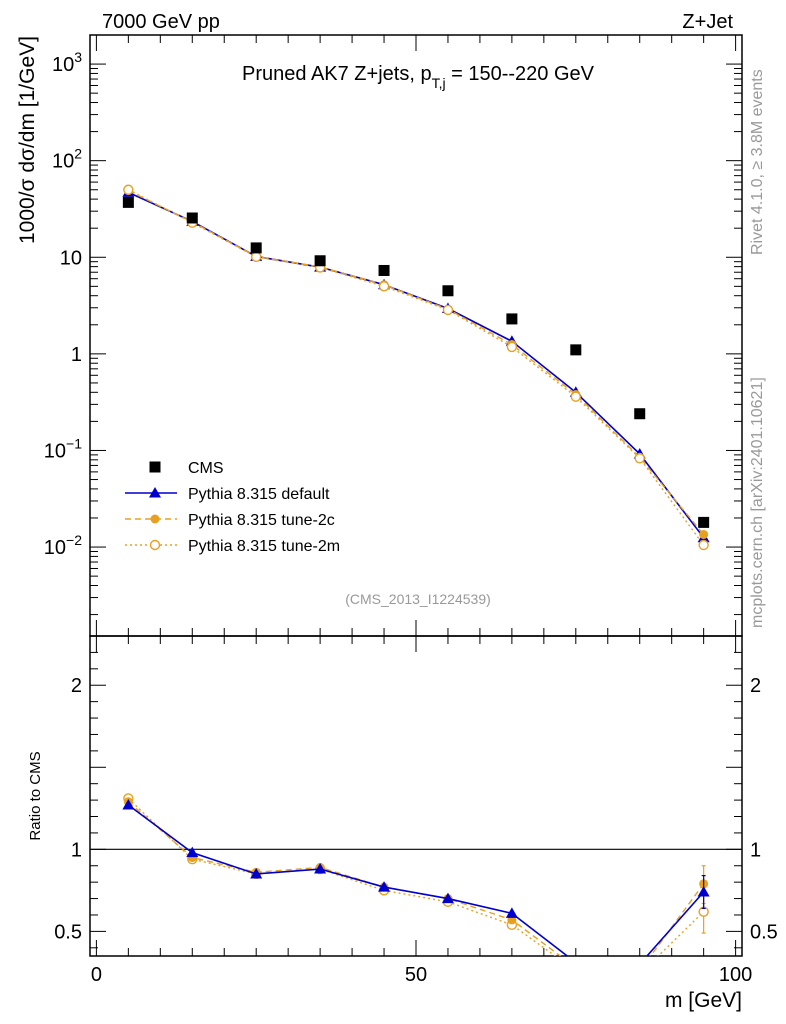 Image resolution: width=786 pixels, height=1024 pixels. What do you see at coordinates (757, 502) in the screenshot?
I see `mcplots-source-label: mcplots.cern.ch [arXiv:2401.10621]` at bounding box center [757, 502].